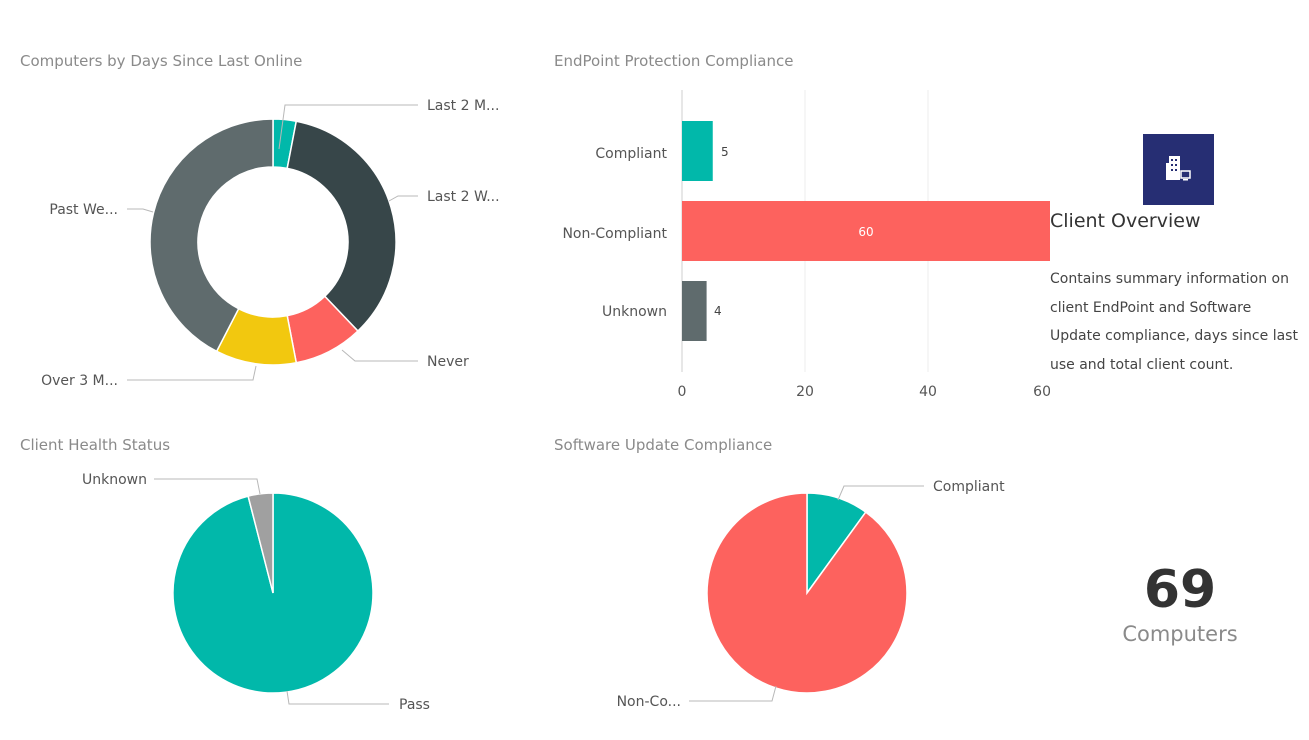  I want to click on building-computer-icon, so click(1178, 168).